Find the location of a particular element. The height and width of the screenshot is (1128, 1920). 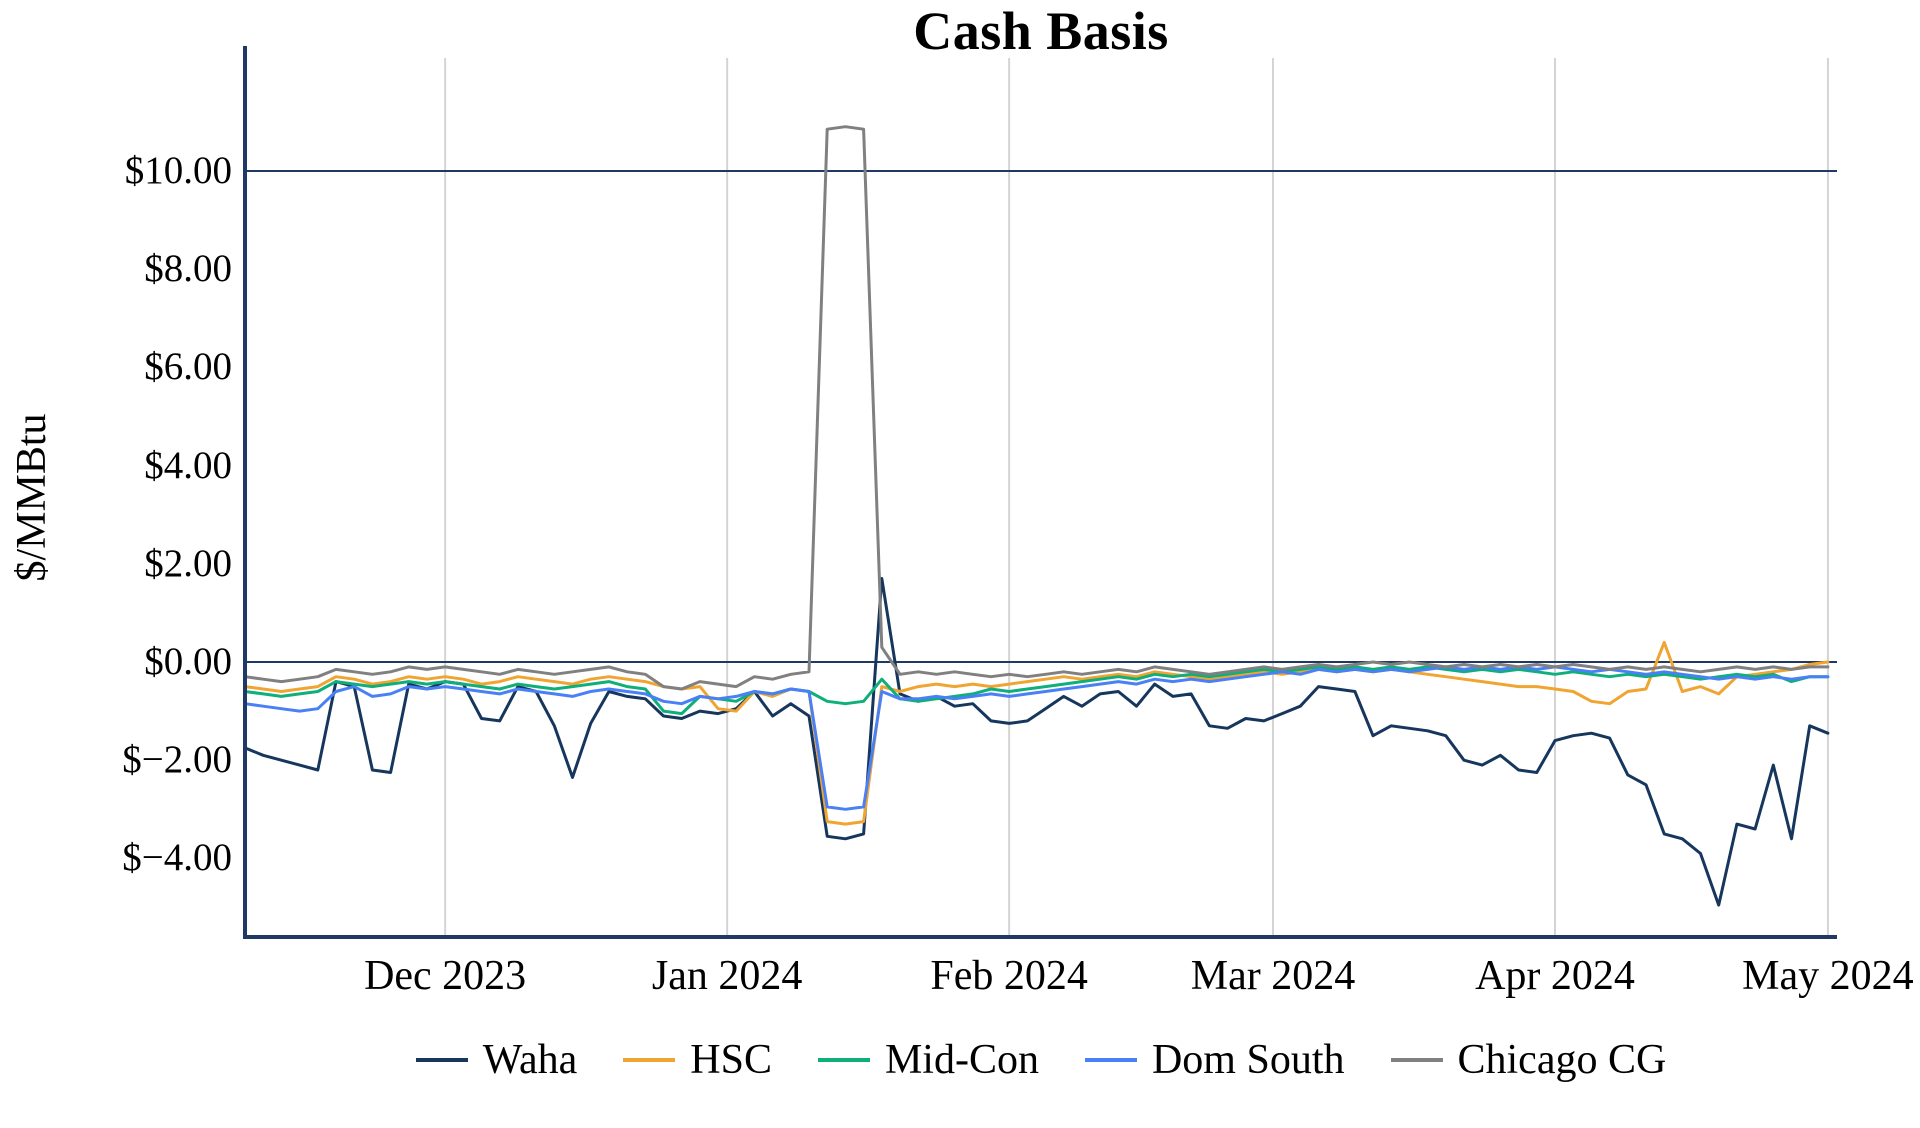

legend-item-hsc: HSC is located at coordinates (697, 1060).